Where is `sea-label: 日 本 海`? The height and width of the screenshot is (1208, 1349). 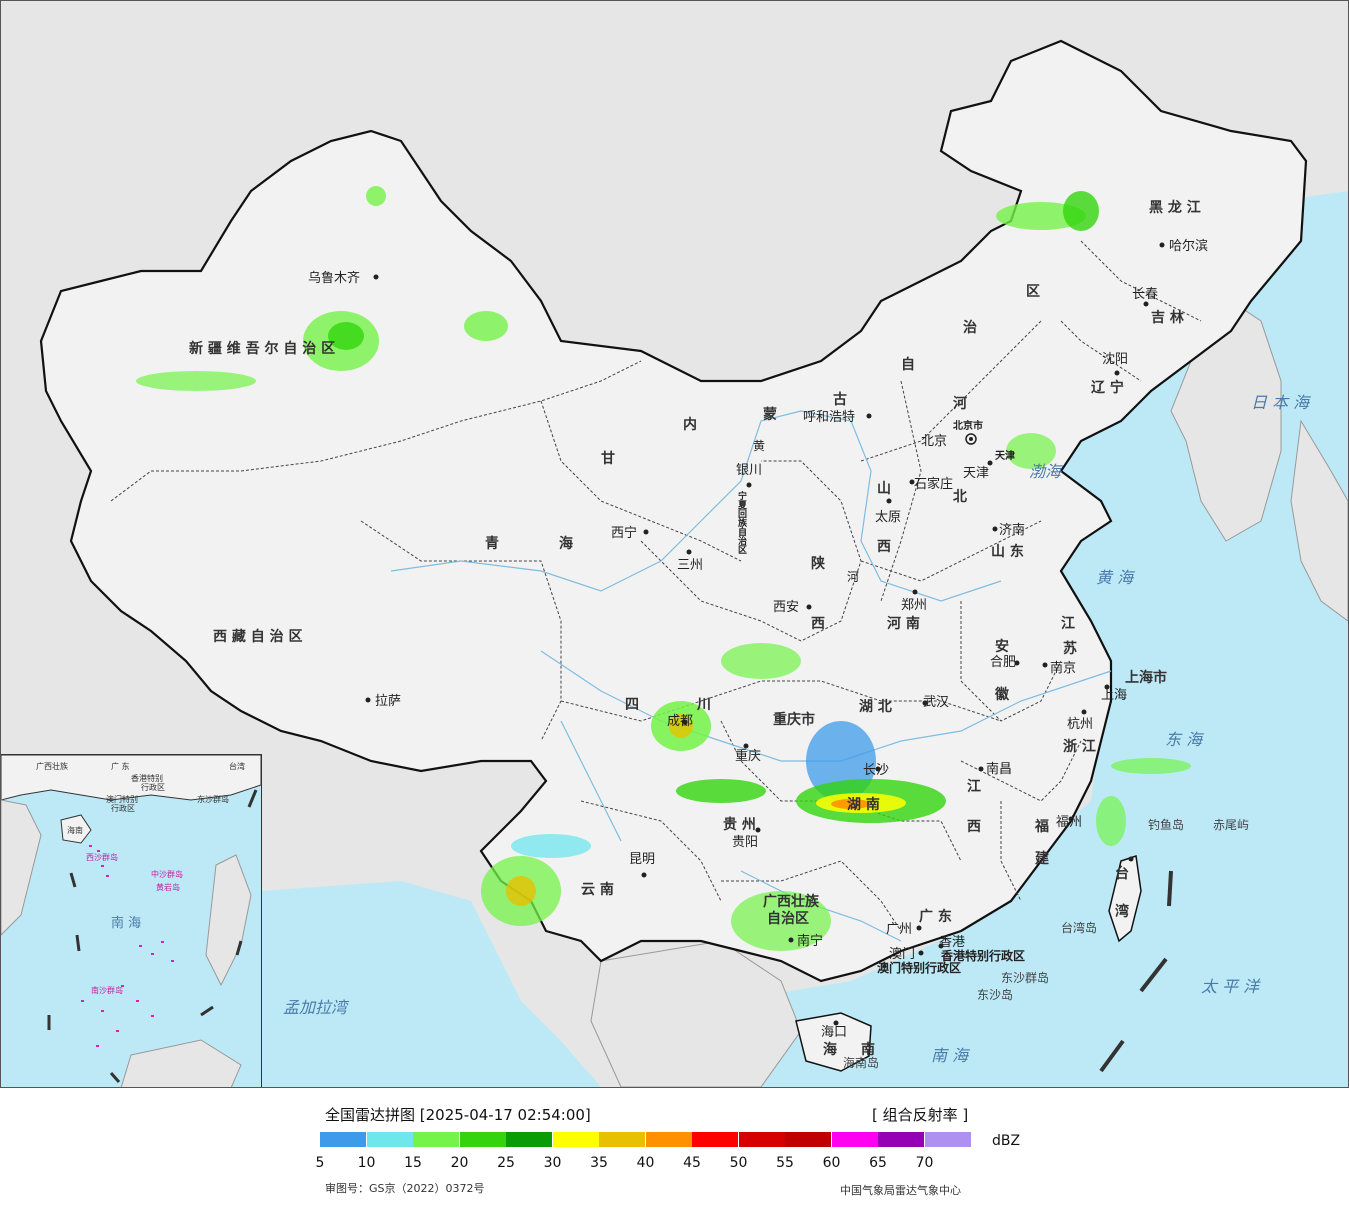 sea-label: 日 本 海 is located at coordinates (1281, 402).